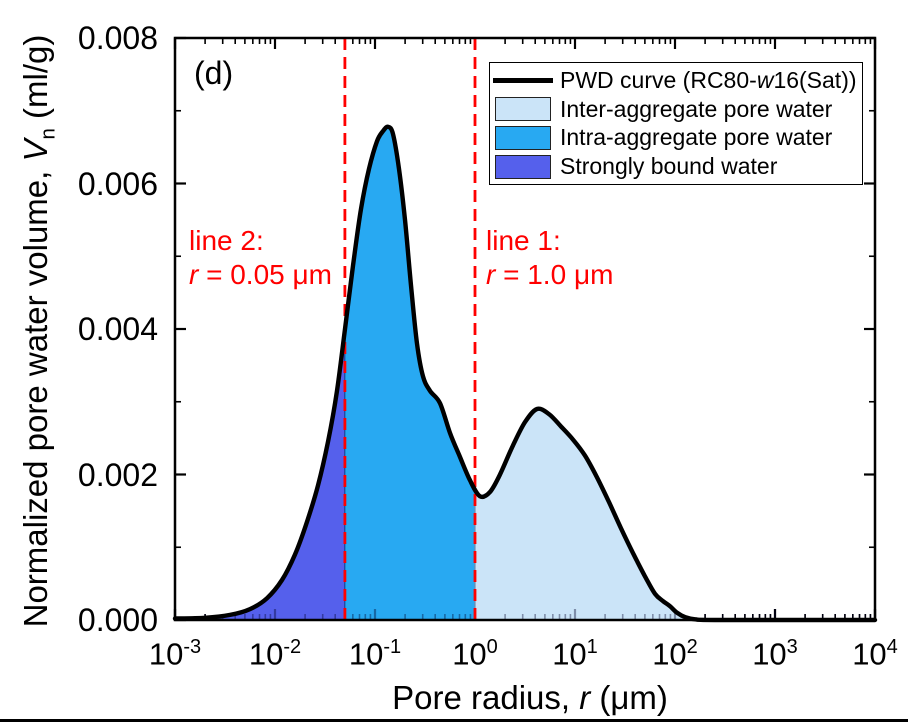 Image resolution: width=908 pixels, height=727 pixels. I want to click on x-tick-label: 10⁻¹, so click(375, 654).